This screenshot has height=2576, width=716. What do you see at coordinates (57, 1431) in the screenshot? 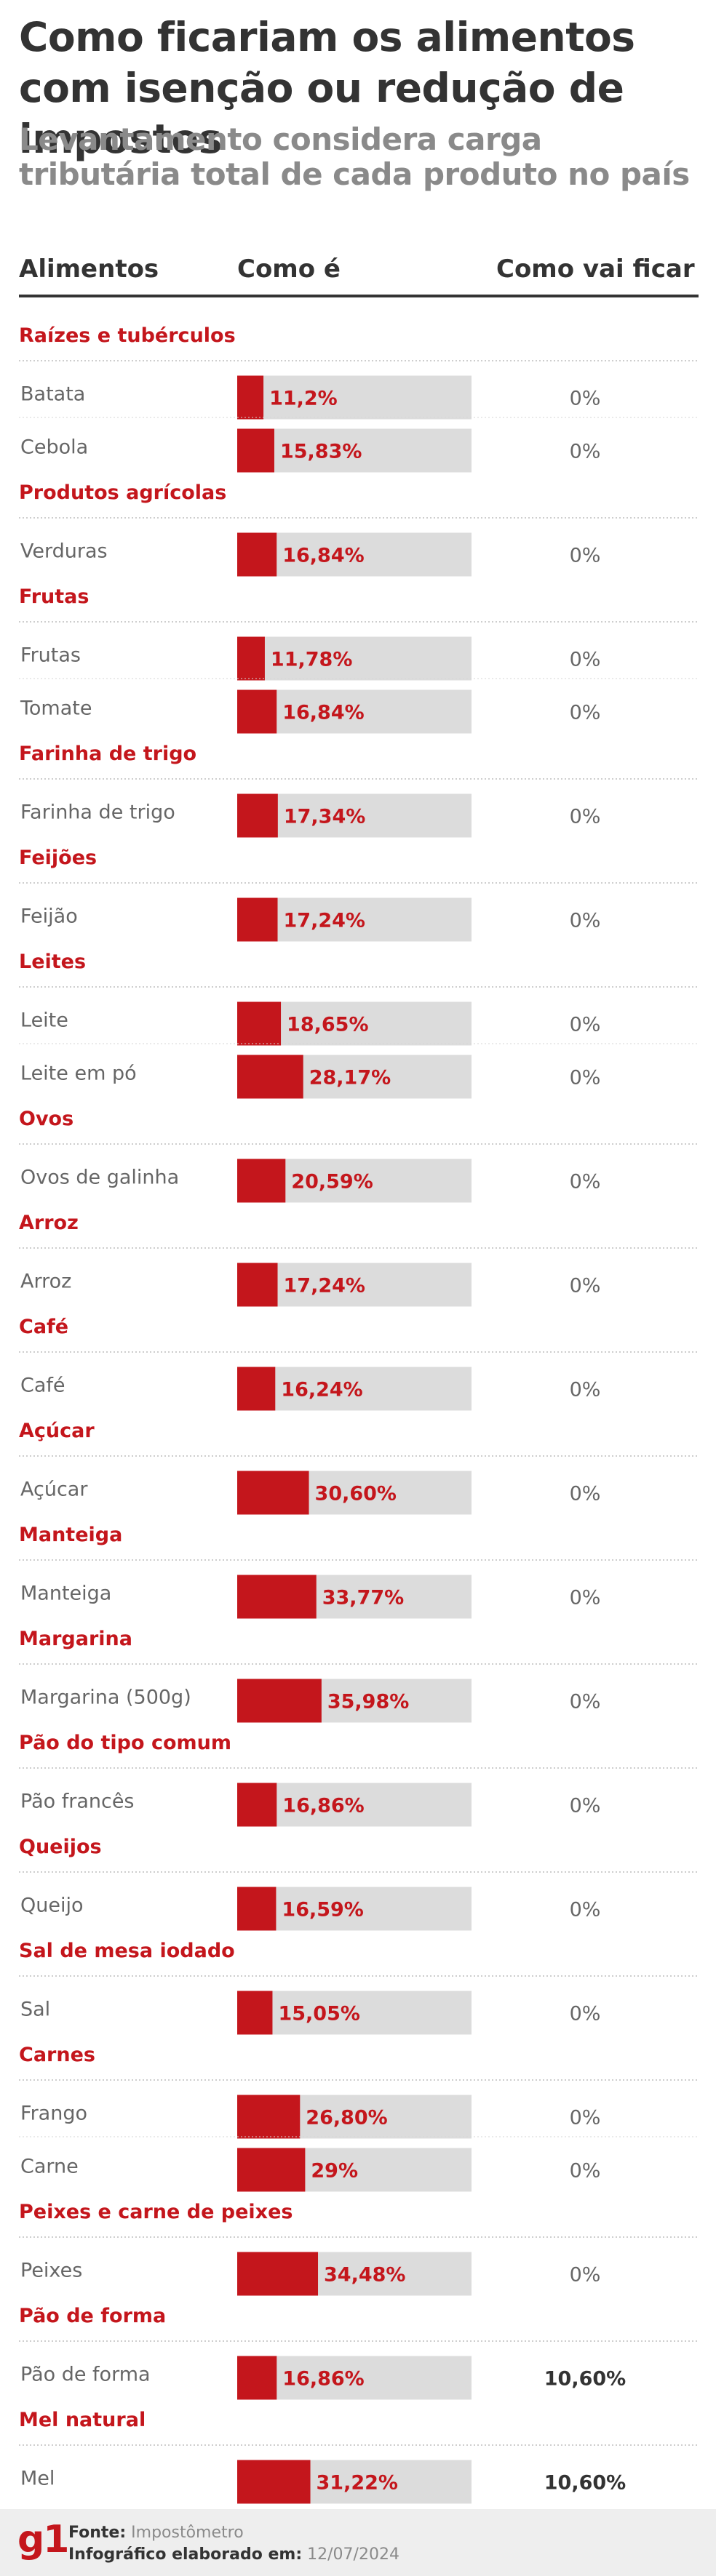
I see `category-label: Açúcar` at bounding box center [57, 1431].